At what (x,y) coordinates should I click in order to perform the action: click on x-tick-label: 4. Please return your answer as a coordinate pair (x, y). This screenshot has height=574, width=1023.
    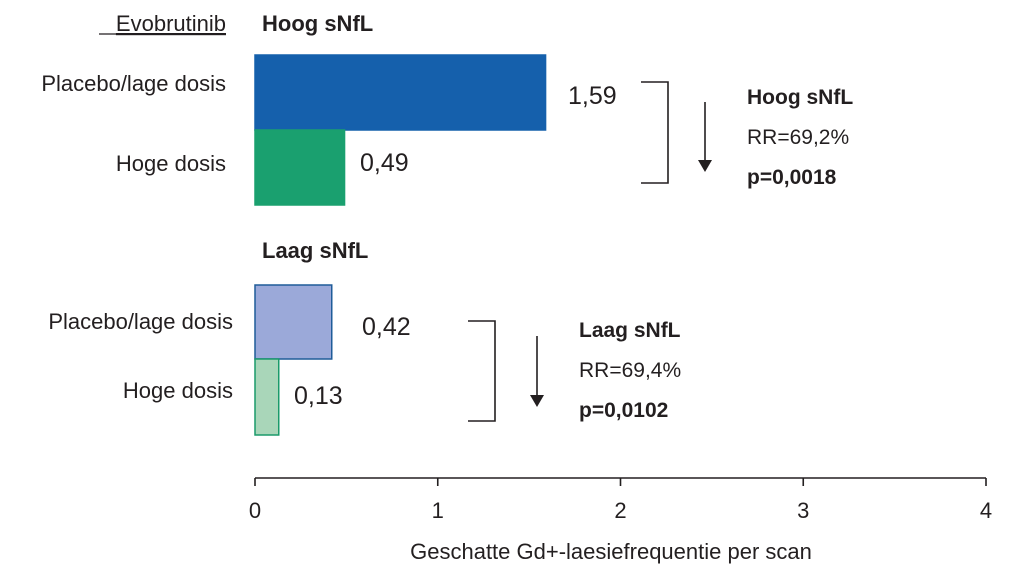
    Looking at the image, I should click on (986, 510).